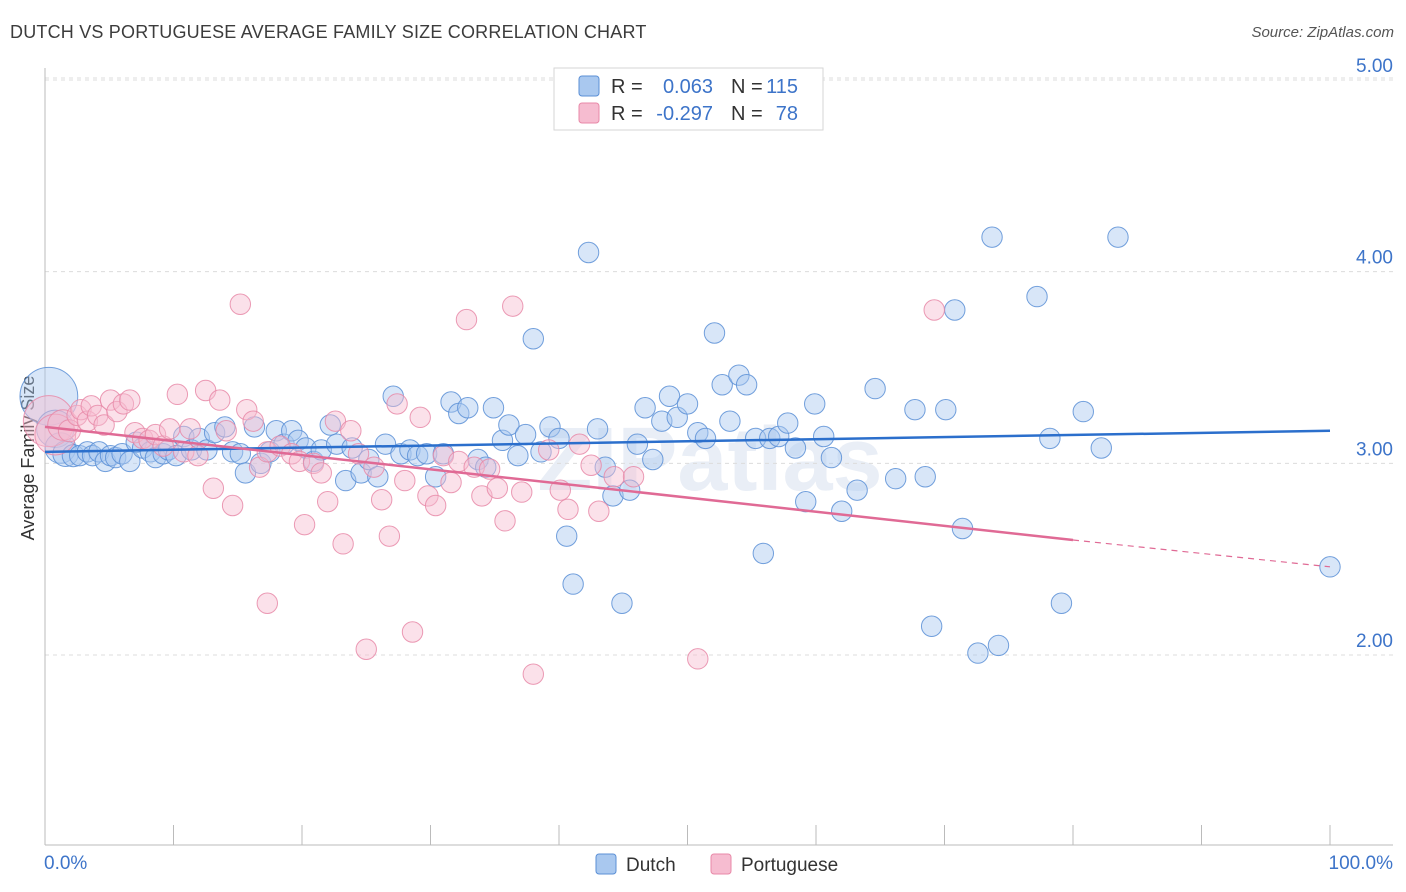 The width and height of the screenshot is (1406, 892). I want to click on bottom-legend-dutch-label: Dutch, so click(651, 865).